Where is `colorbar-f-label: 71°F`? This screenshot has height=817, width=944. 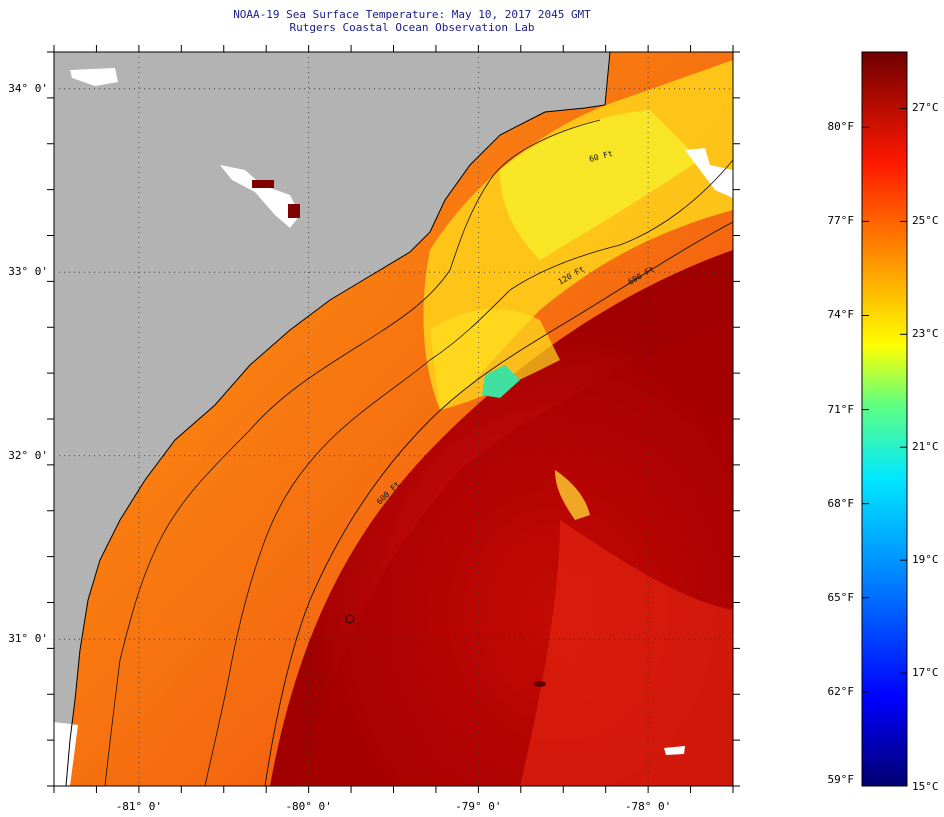 colorbar-f-label: 71°F is located at coordinates (841, 409).